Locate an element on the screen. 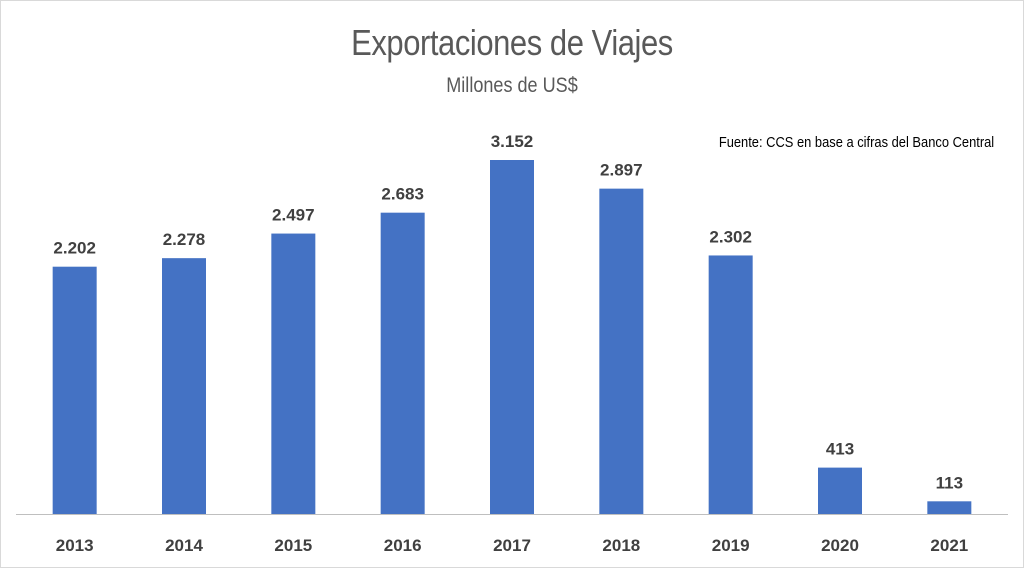 This screenshot has height=568, width=1024. x-axis-ticks: 2013 2014 2015 2016 2017 2018 2019 2020 2021 is located at coordinates (512, 545).